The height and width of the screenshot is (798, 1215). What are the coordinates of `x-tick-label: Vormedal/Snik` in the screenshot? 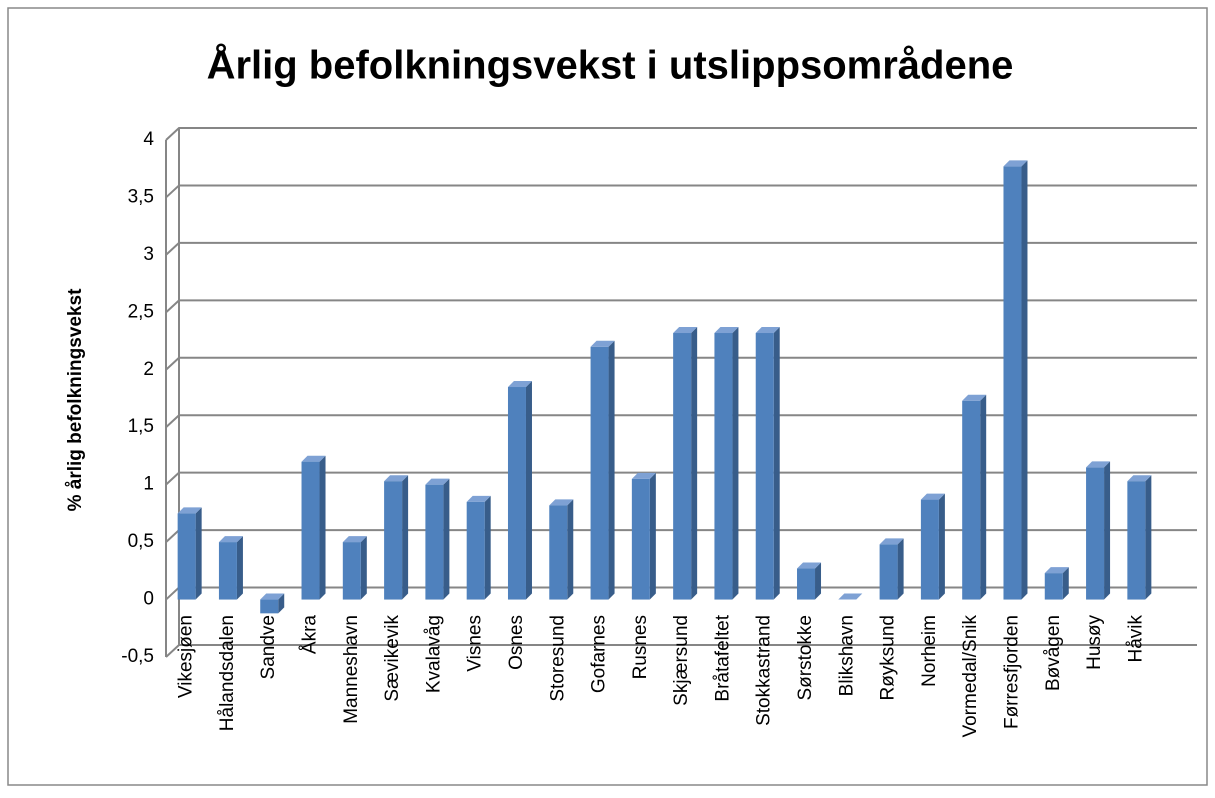 It's located at (970, 676).